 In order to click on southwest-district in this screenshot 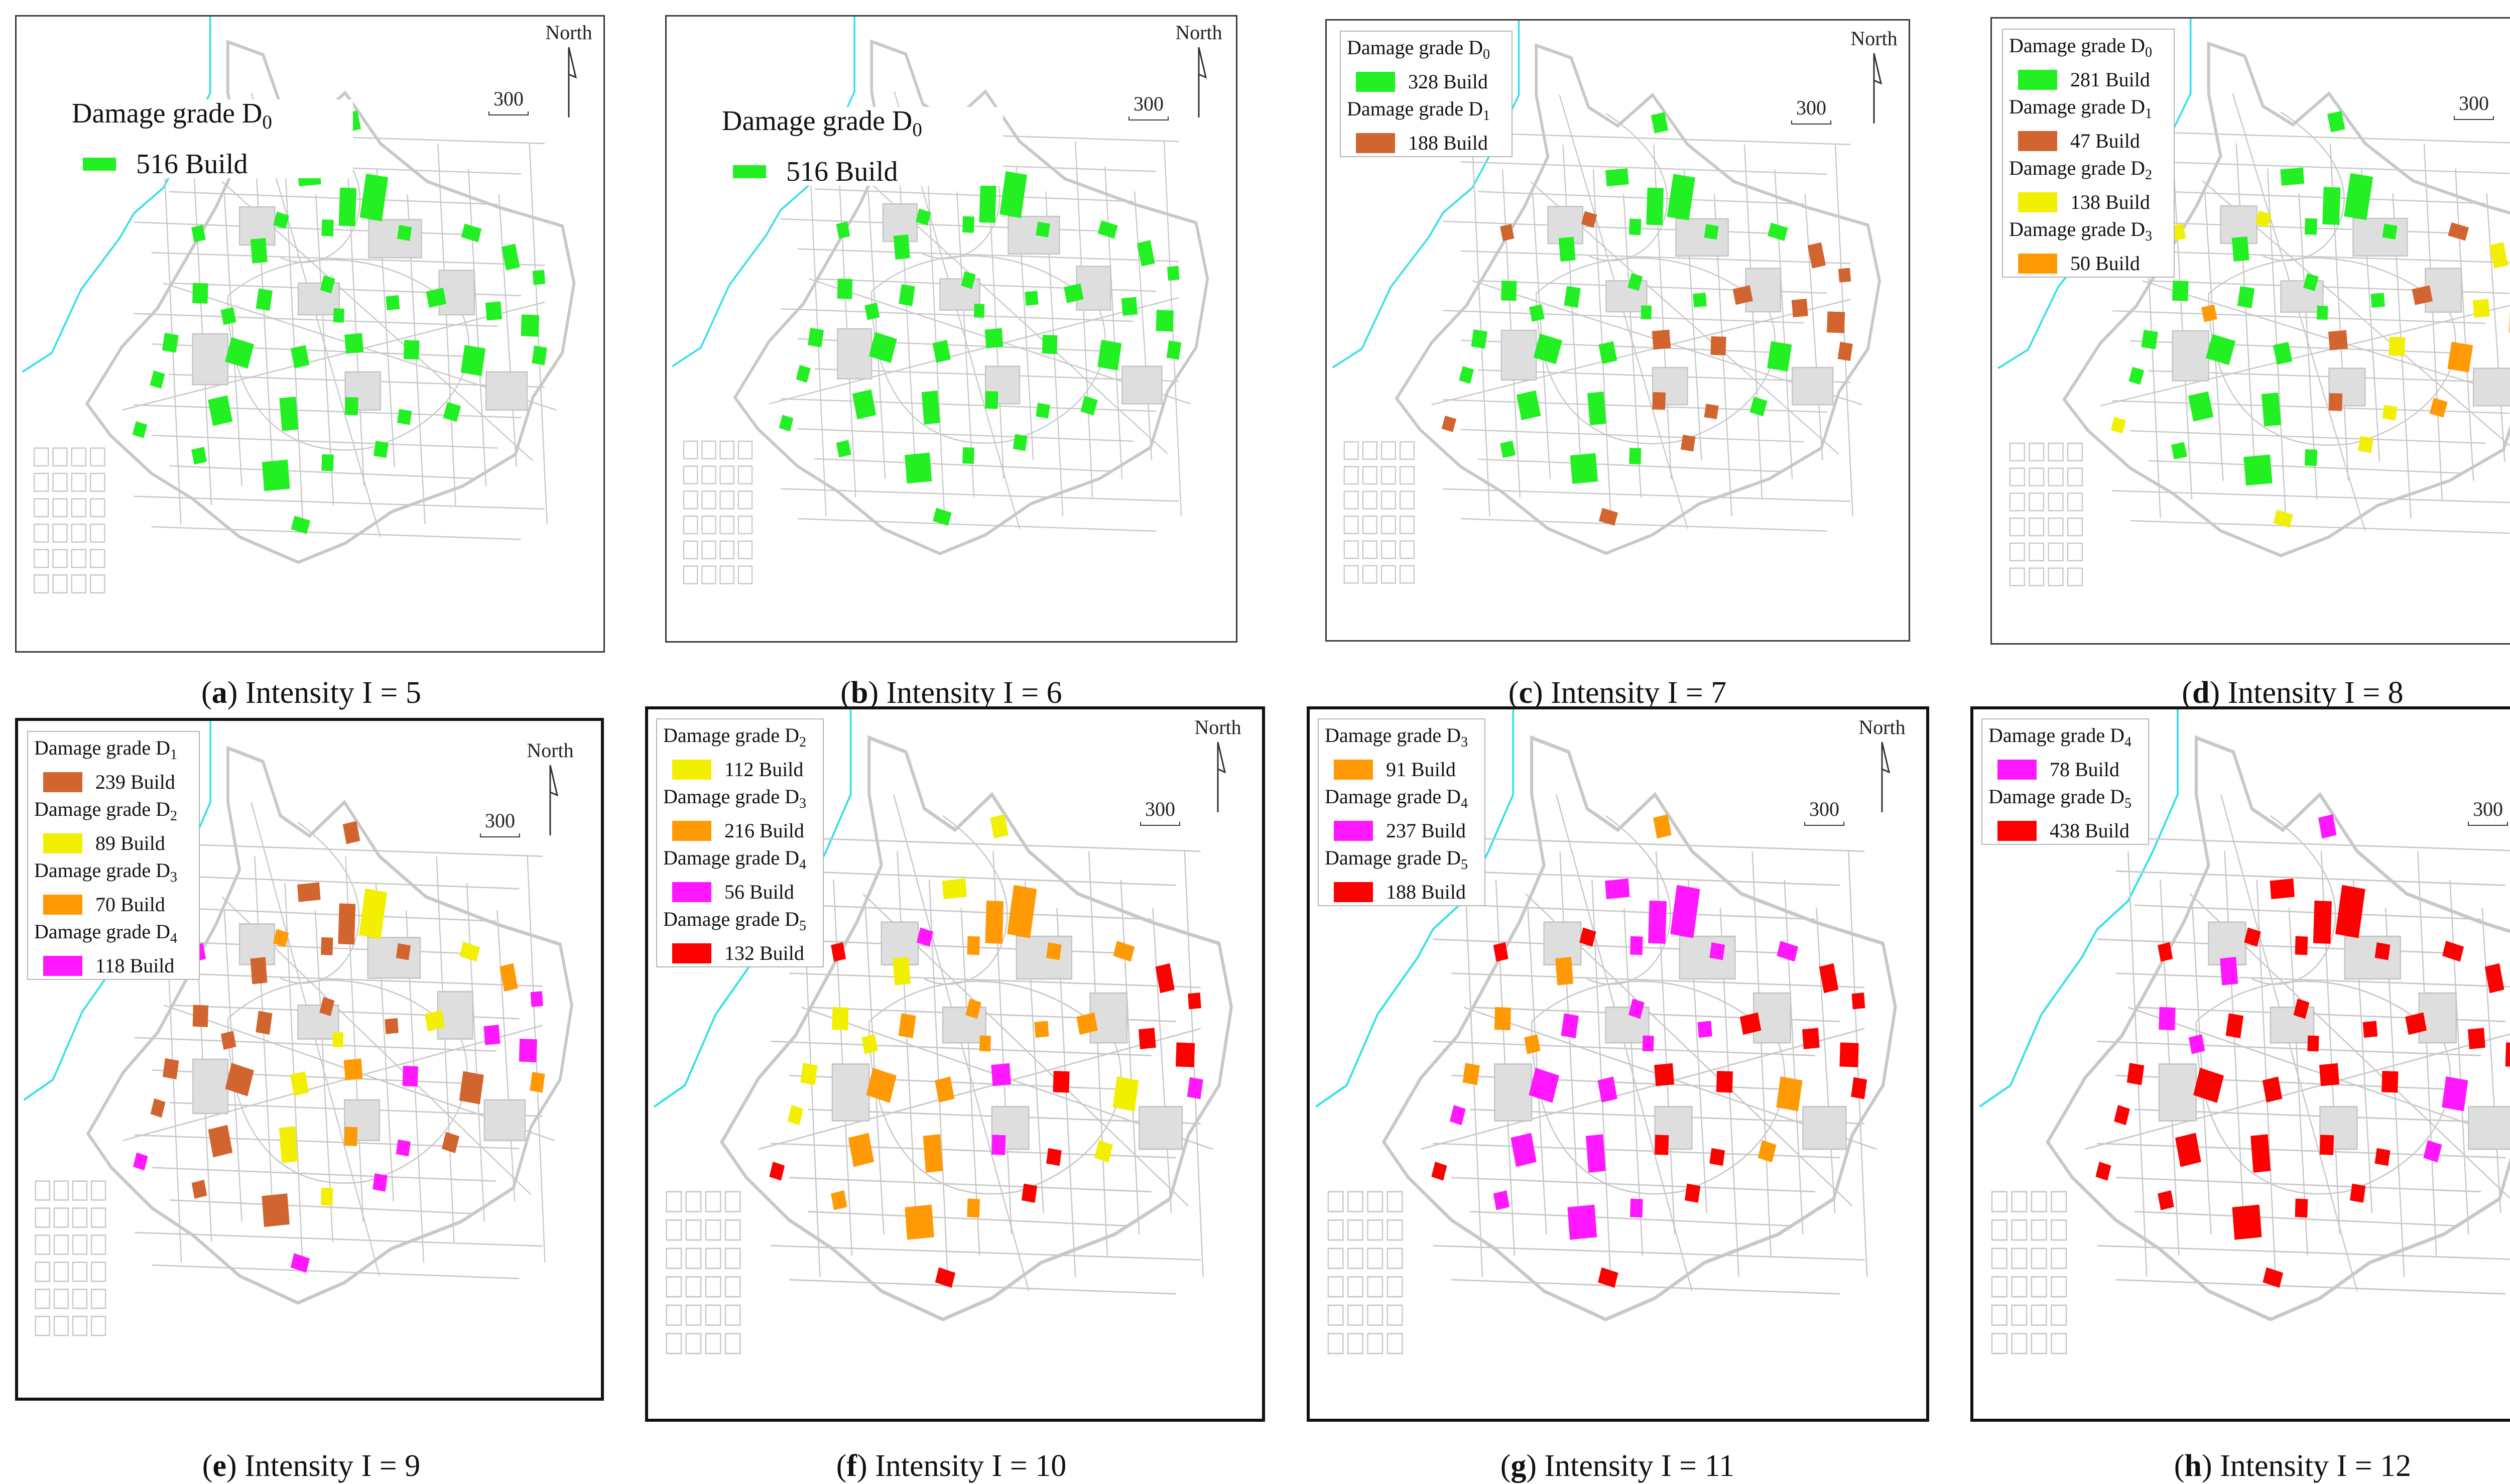, I will do `click(2046, 514)`.